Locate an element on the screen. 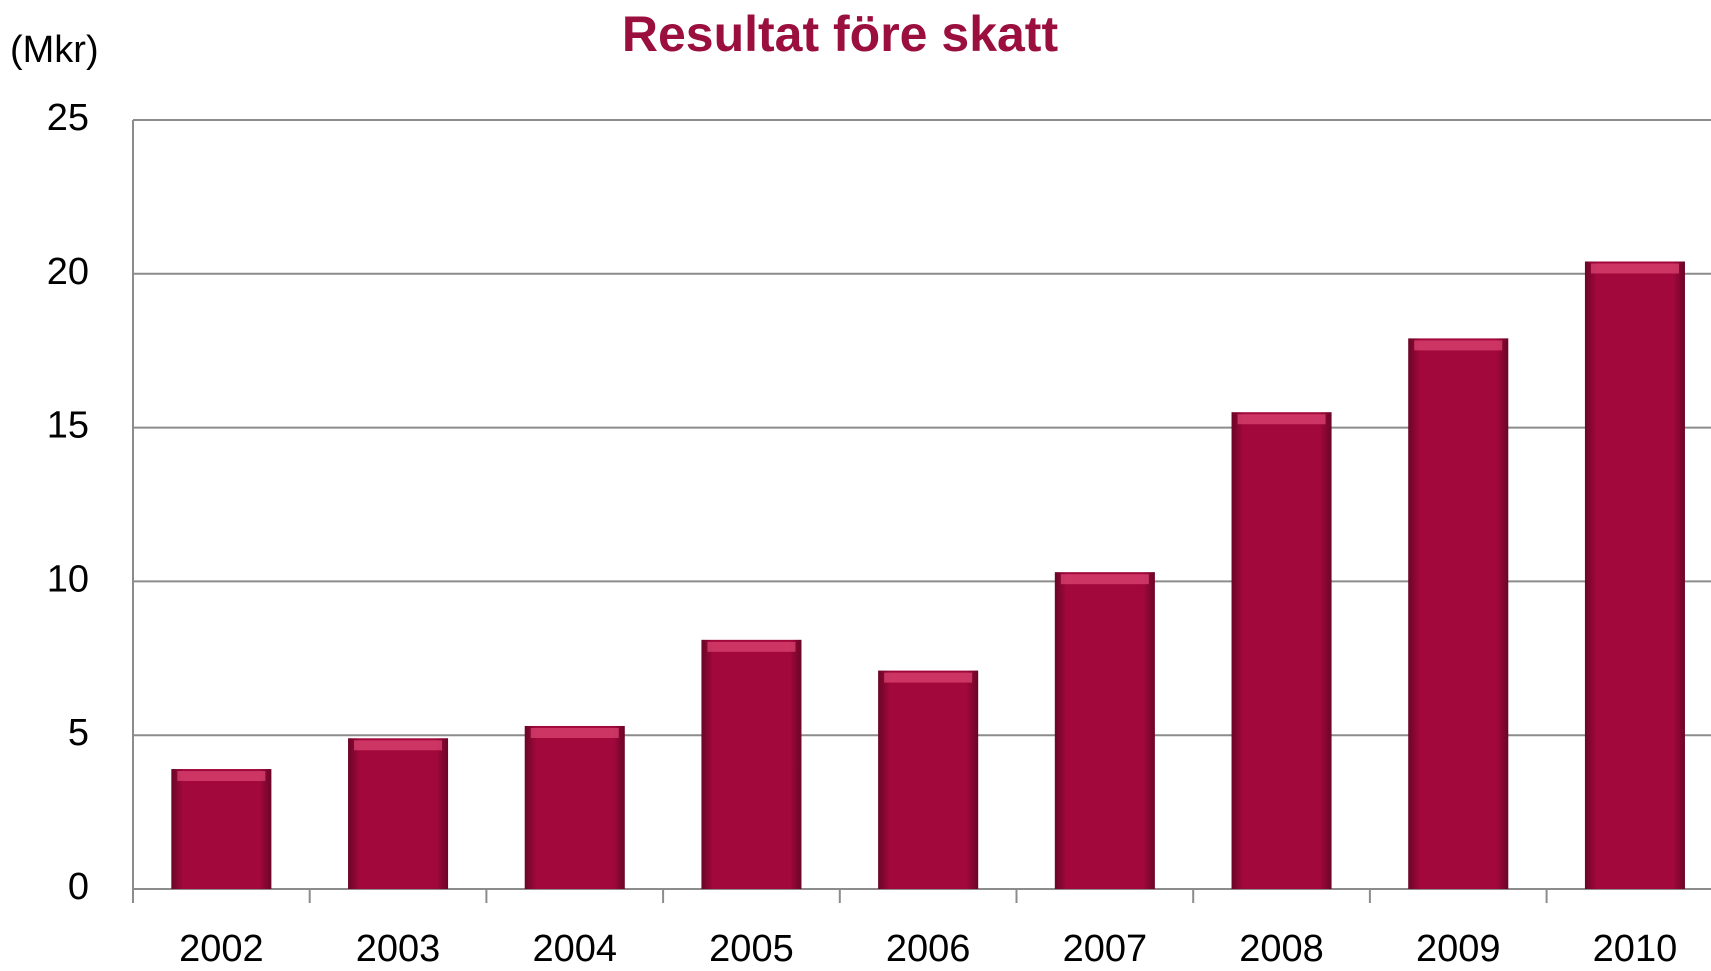 The height and width of the screenshot is (971, 1711). x-tick-label: 2002 is located at coordinates (221, 949).